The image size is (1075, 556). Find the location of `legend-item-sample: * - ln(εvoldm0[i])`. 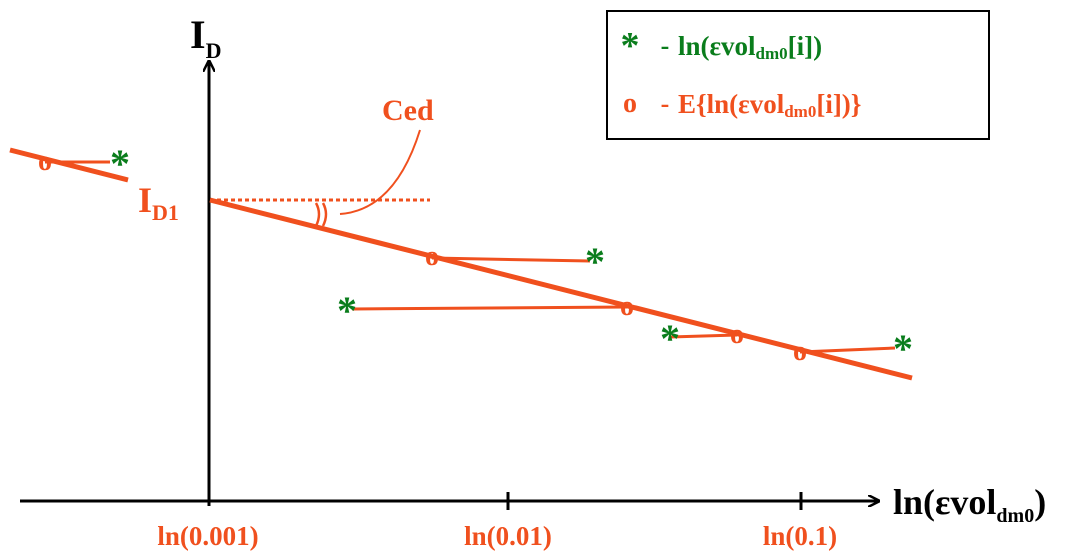

legend-item-sample: * - ln(εvoldm0[i]) is located at coordinates (715, 46).